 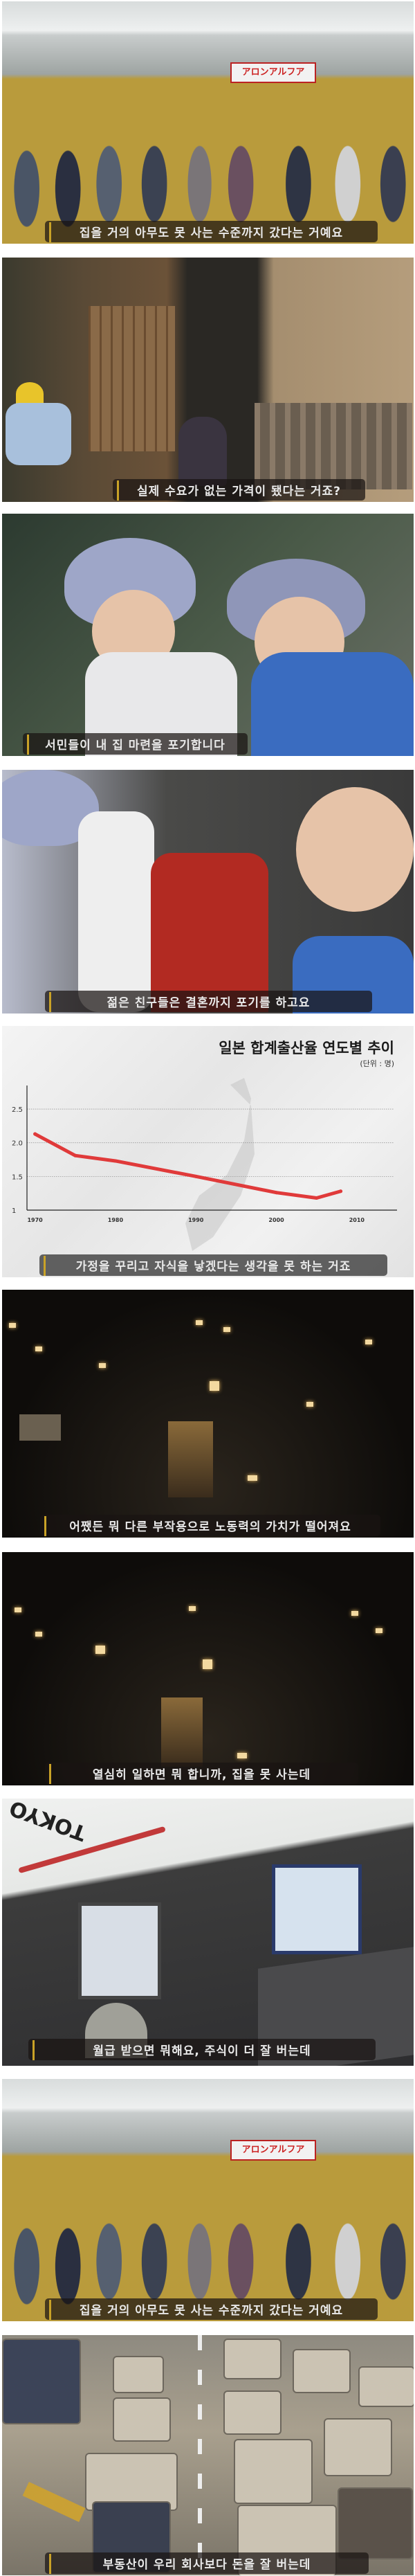 What do you see at coordinates (116, 1220) in the screenshot?
I see `x-tick-label: 1980` at bounding box center [116, 1220].